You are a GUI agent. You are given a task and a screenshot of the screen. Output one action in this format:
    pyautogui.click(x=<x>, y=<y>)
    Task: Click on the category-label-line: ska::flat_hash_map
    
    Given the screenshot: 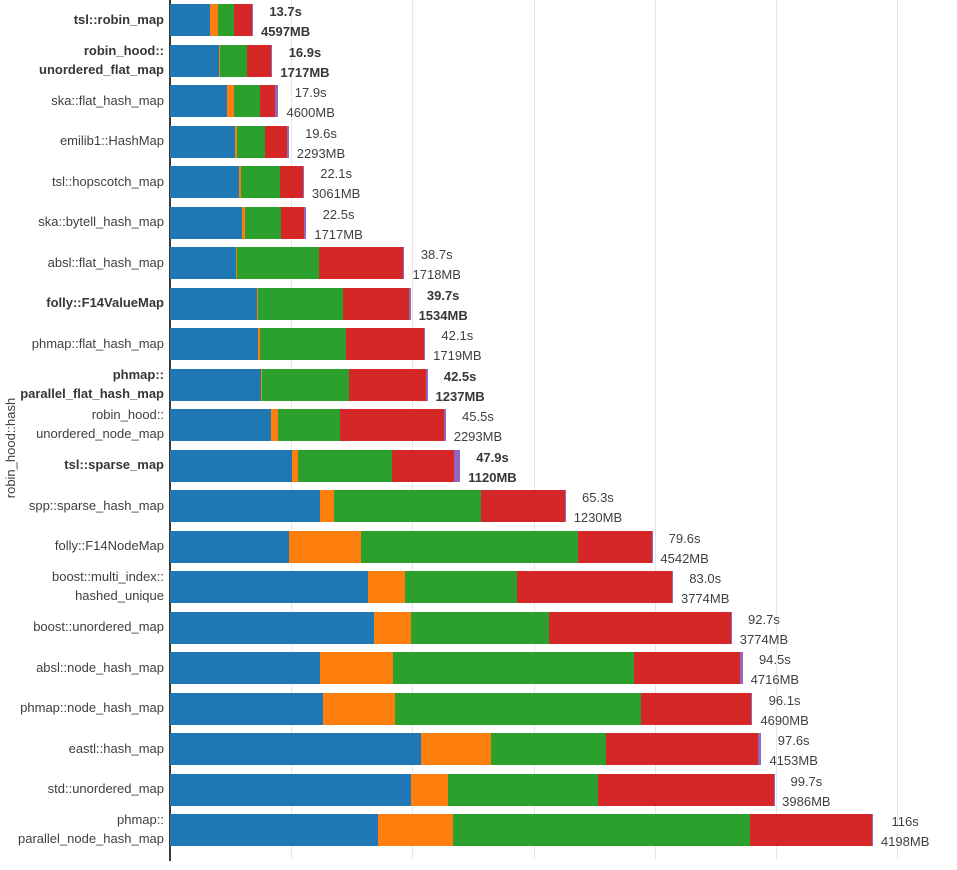 What is the action you would take?
    pyautogui.click(x=107, y=100)
    